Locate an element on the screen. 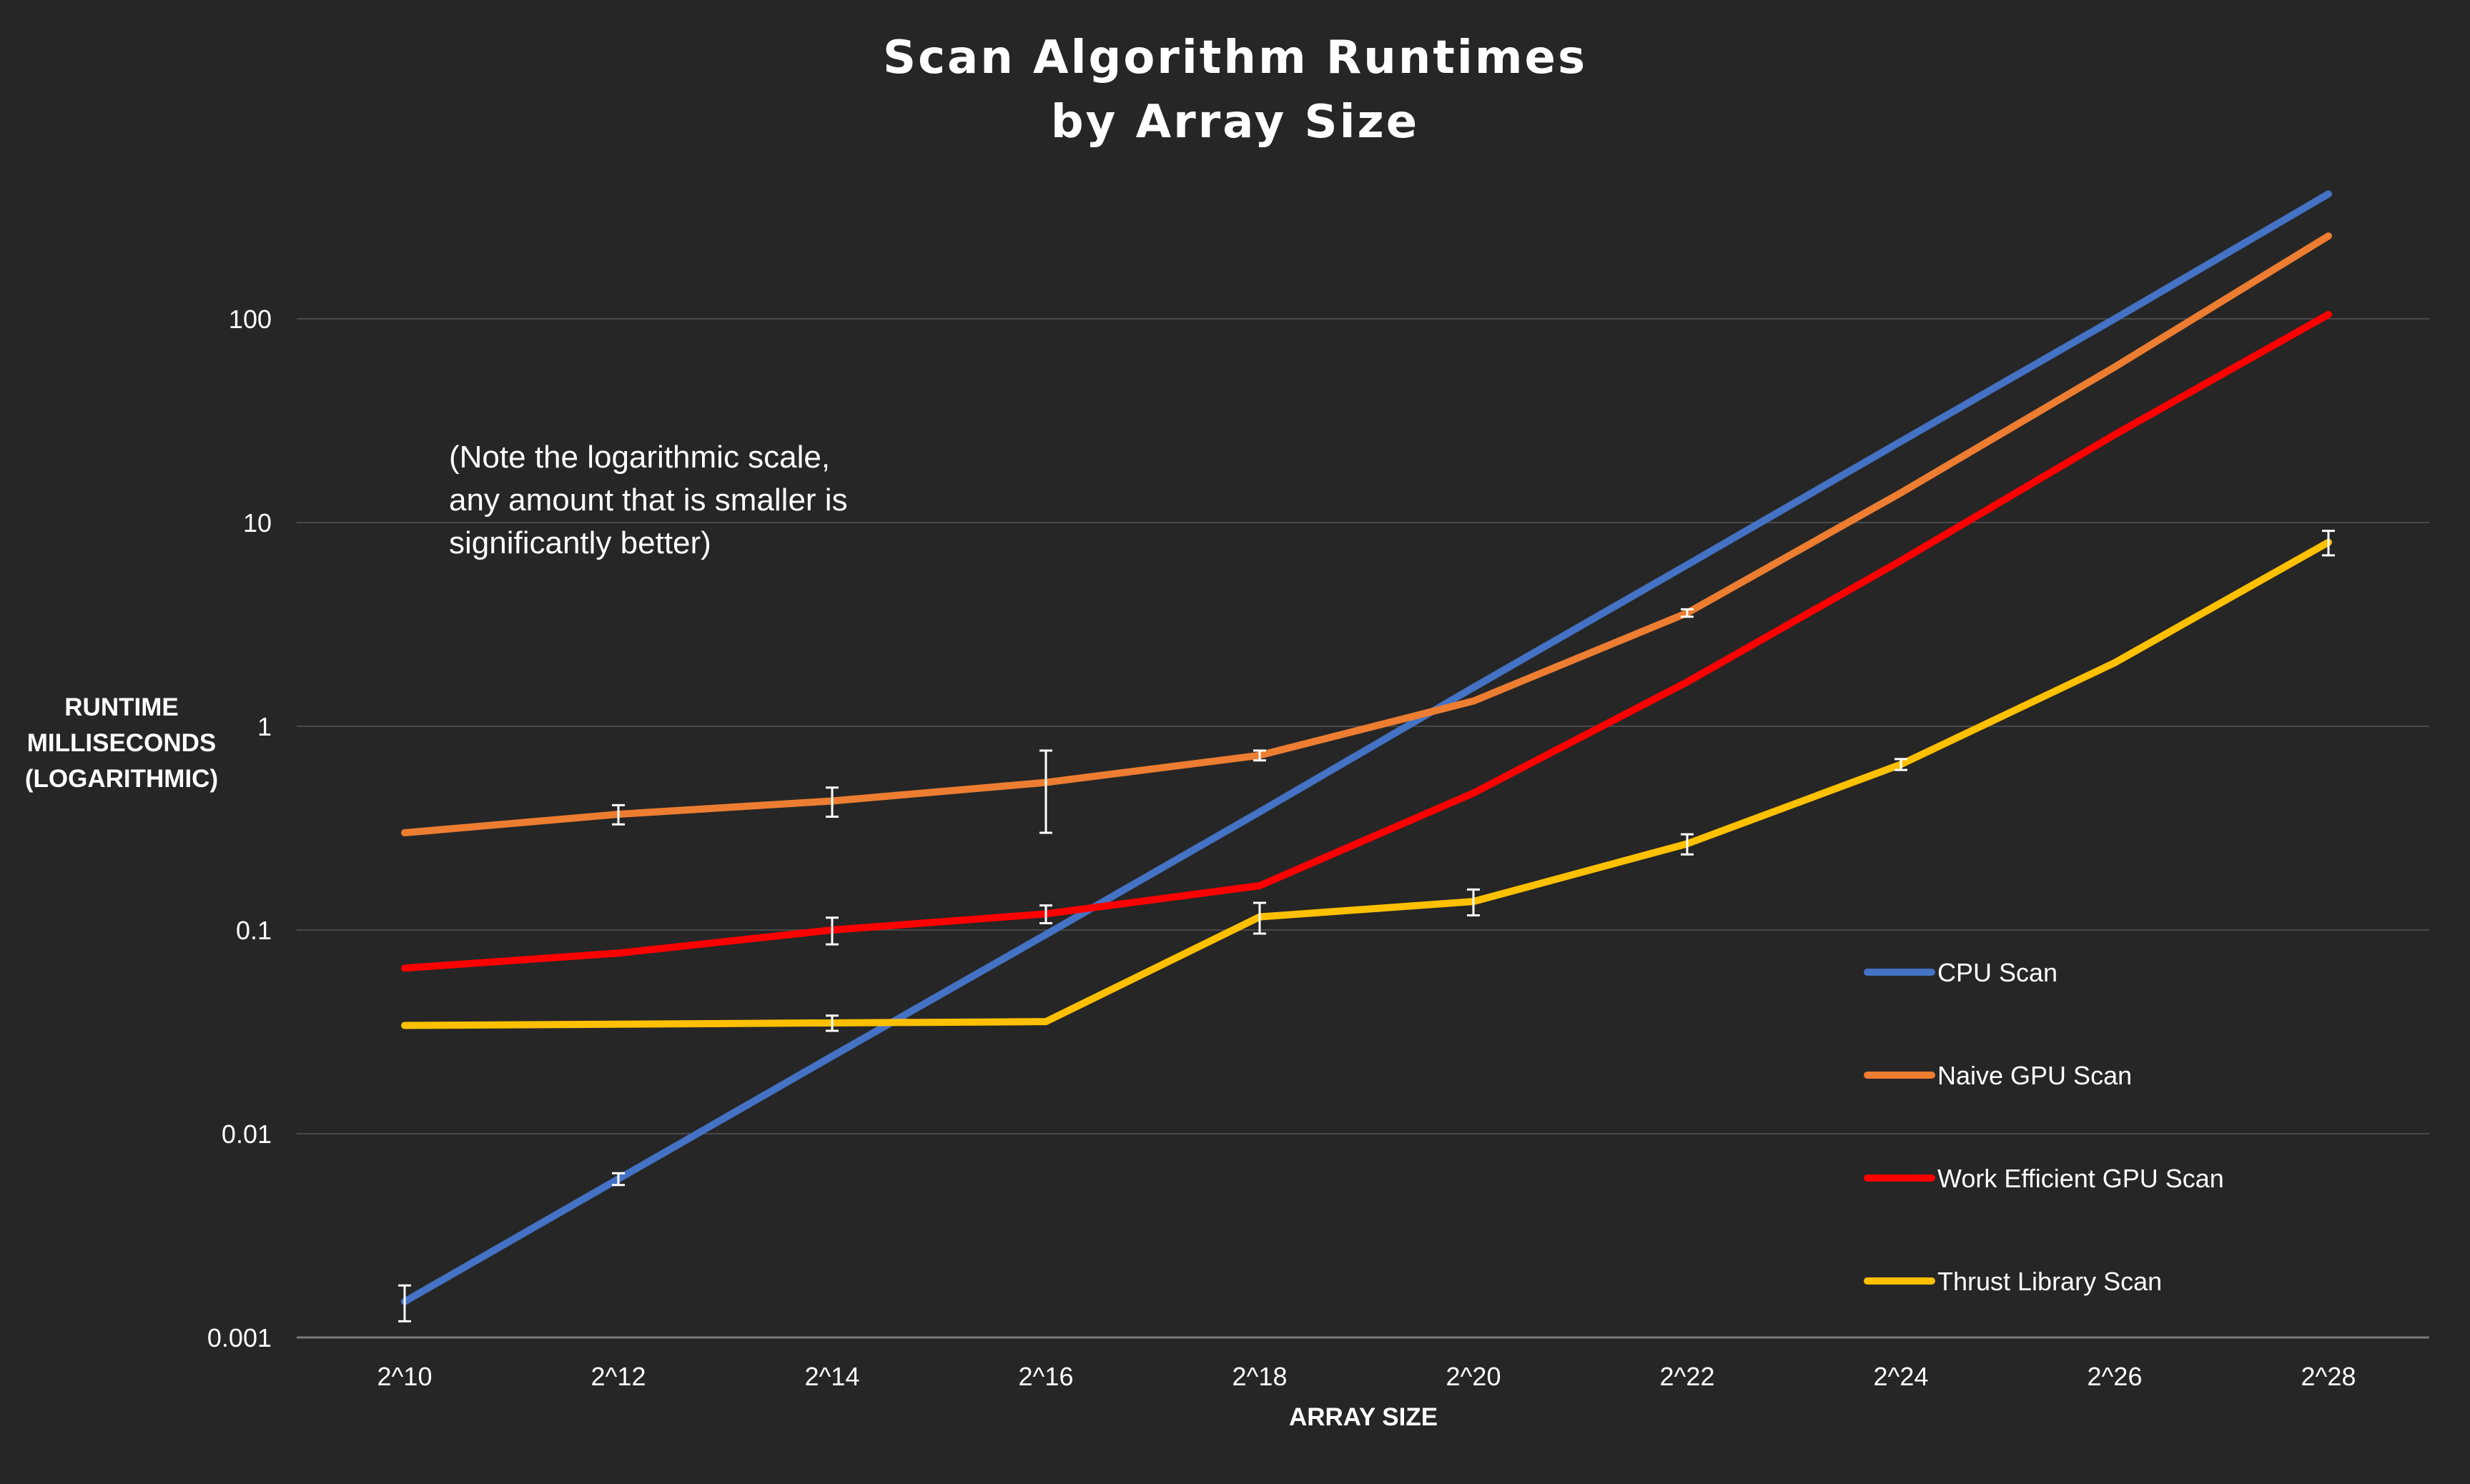  x-tick-label: 2^22 is located at coordinates (1688, 1376).